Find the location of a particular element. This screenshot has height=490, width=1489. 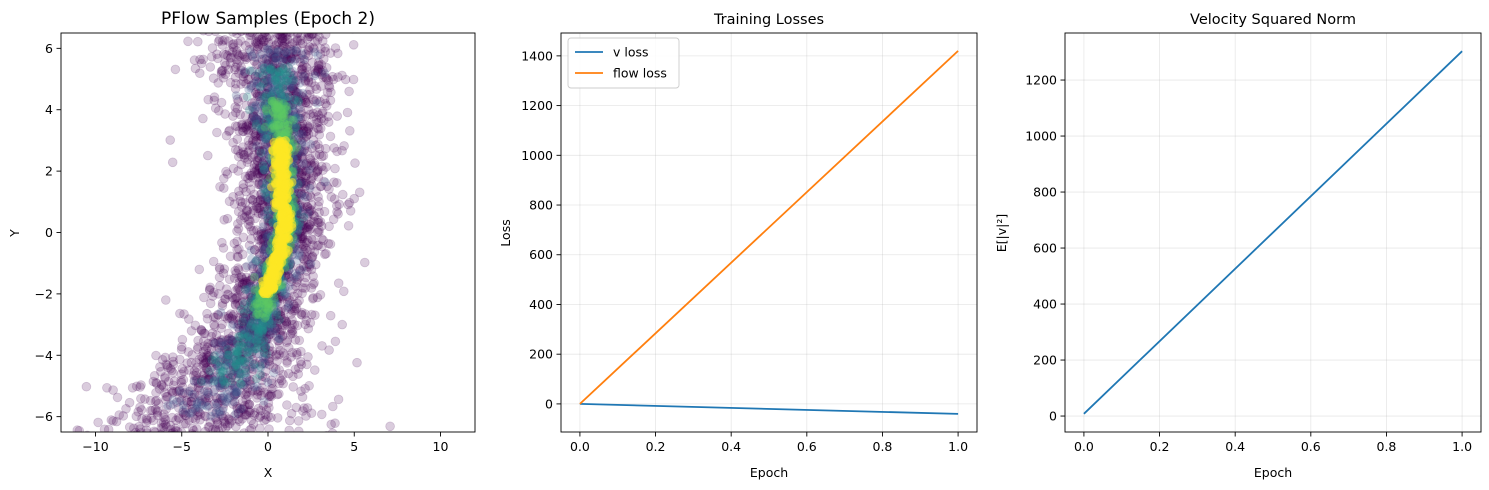

losses-title: Training Losses is located at coordinates (768, 20).